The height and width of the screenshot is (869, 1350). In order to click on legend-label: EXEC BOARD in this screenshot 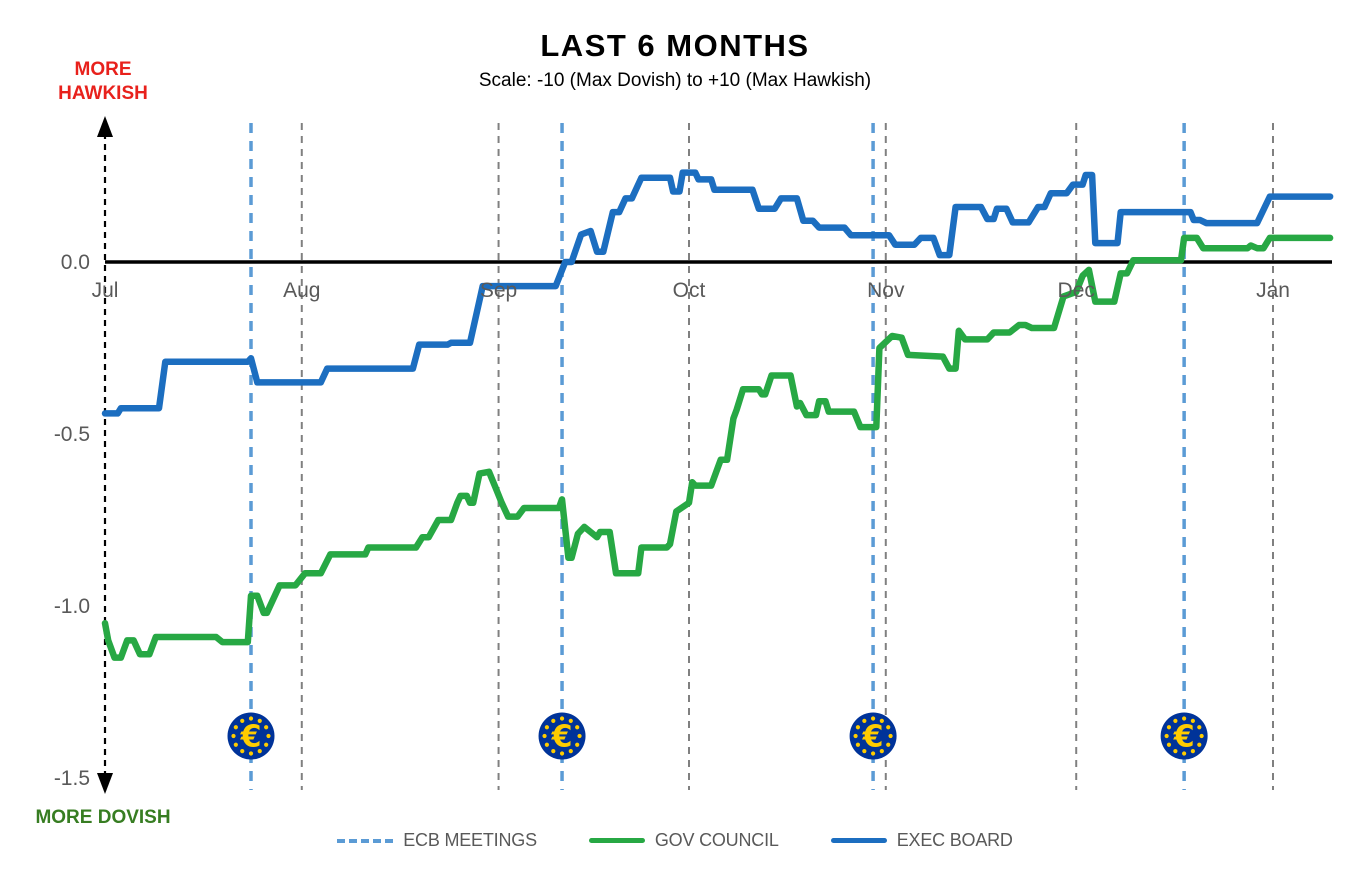, I will do `click(954, 840)`.